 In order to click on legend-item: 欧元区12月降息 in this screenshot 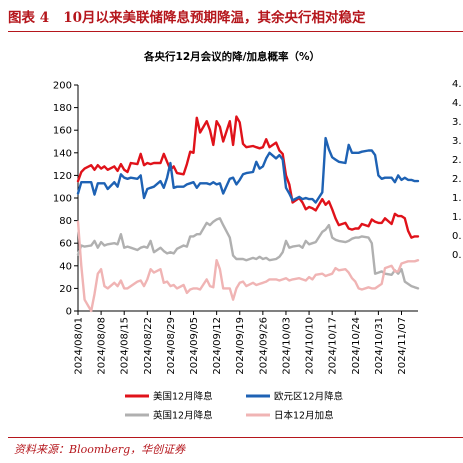, I will do `click(294, 397)`.